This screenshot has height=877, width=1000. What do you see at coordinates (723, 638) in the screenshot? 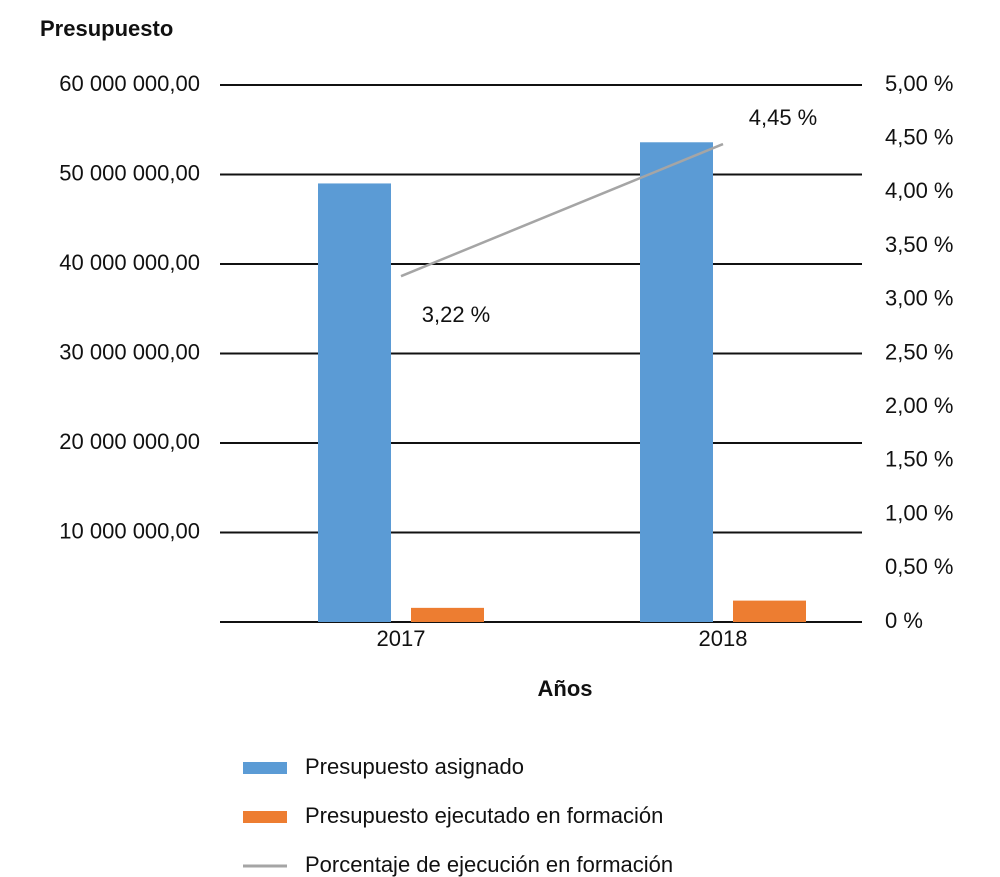
I see `x-tick-label: 2018` at bounding box center [723, 638].